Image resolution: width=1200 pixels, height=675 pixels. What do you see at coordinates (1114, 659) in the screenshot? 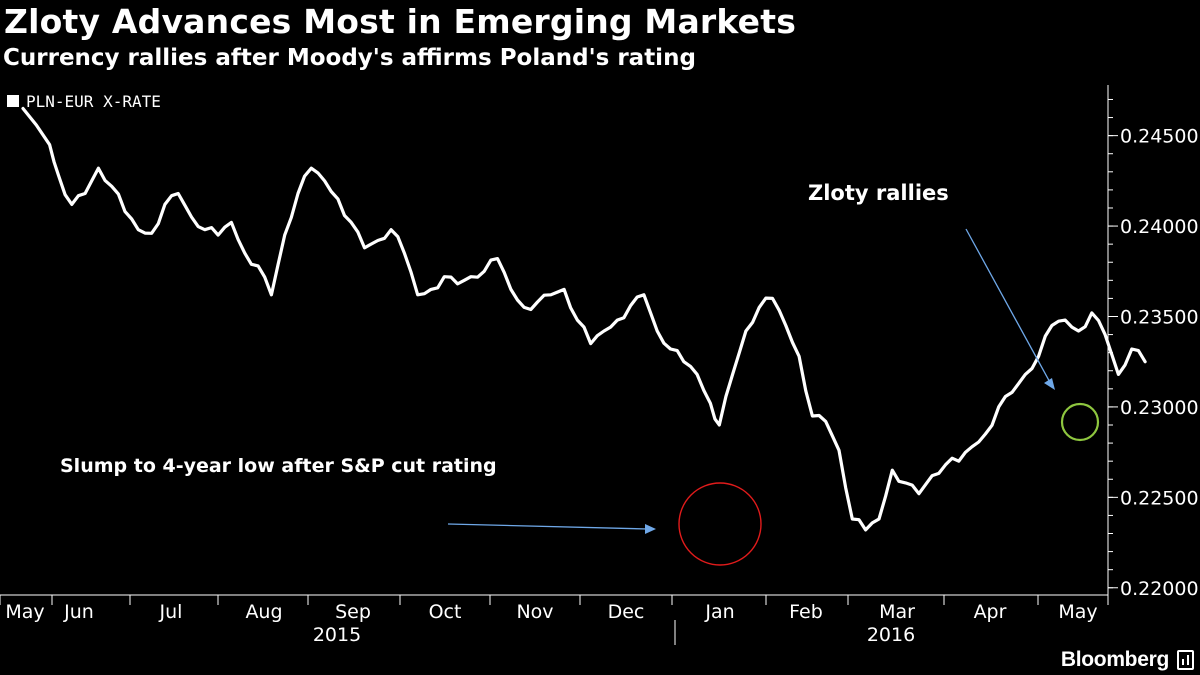
I see `bloomberg-logo: Bloomberg` at bounding box center [1114, 659].